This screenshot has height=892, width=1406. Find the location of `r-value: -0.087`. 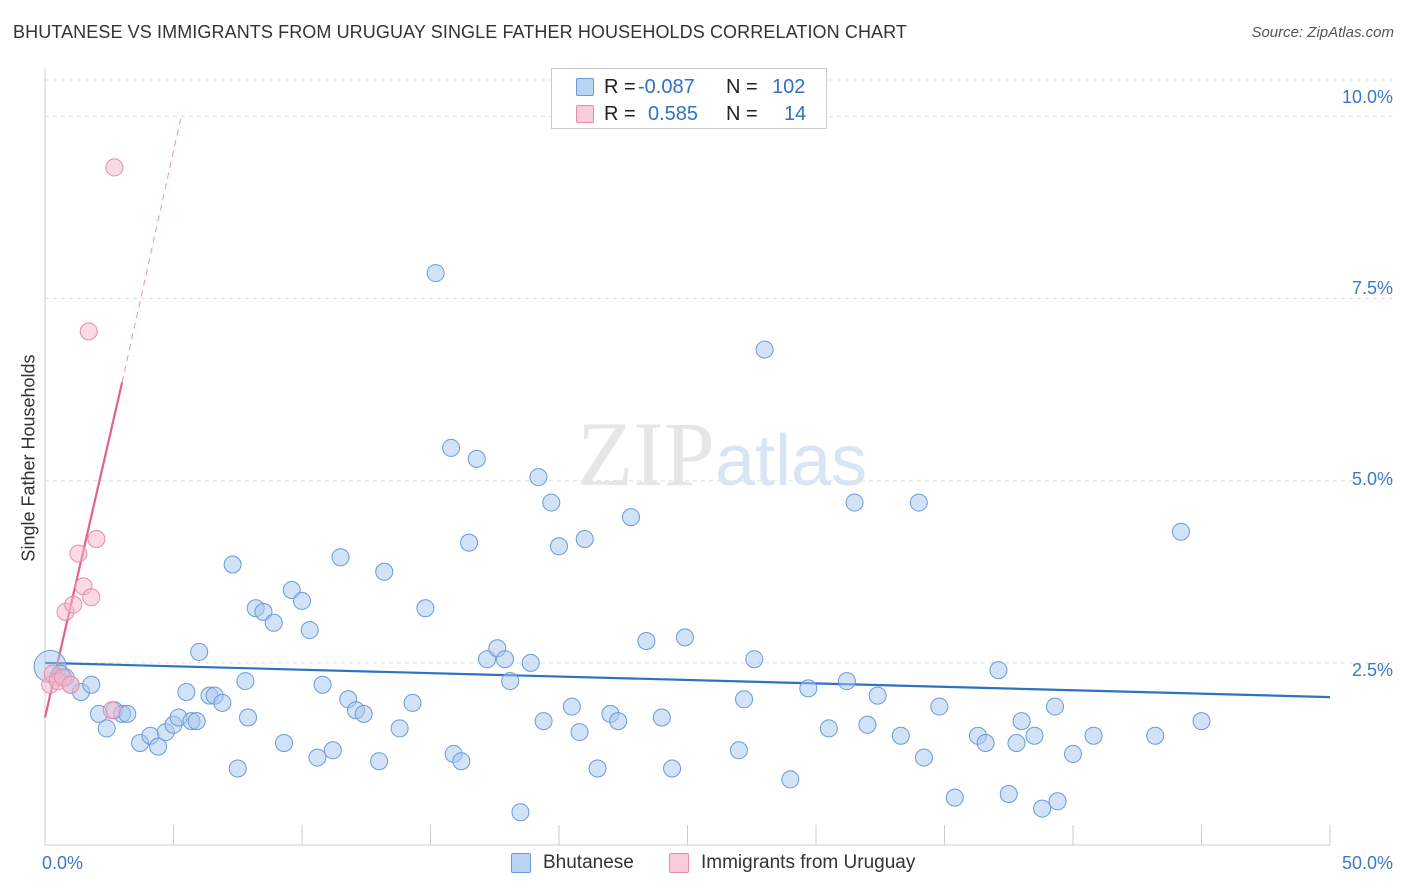

r-value: -0.087 is located at coordinates (666, 86).